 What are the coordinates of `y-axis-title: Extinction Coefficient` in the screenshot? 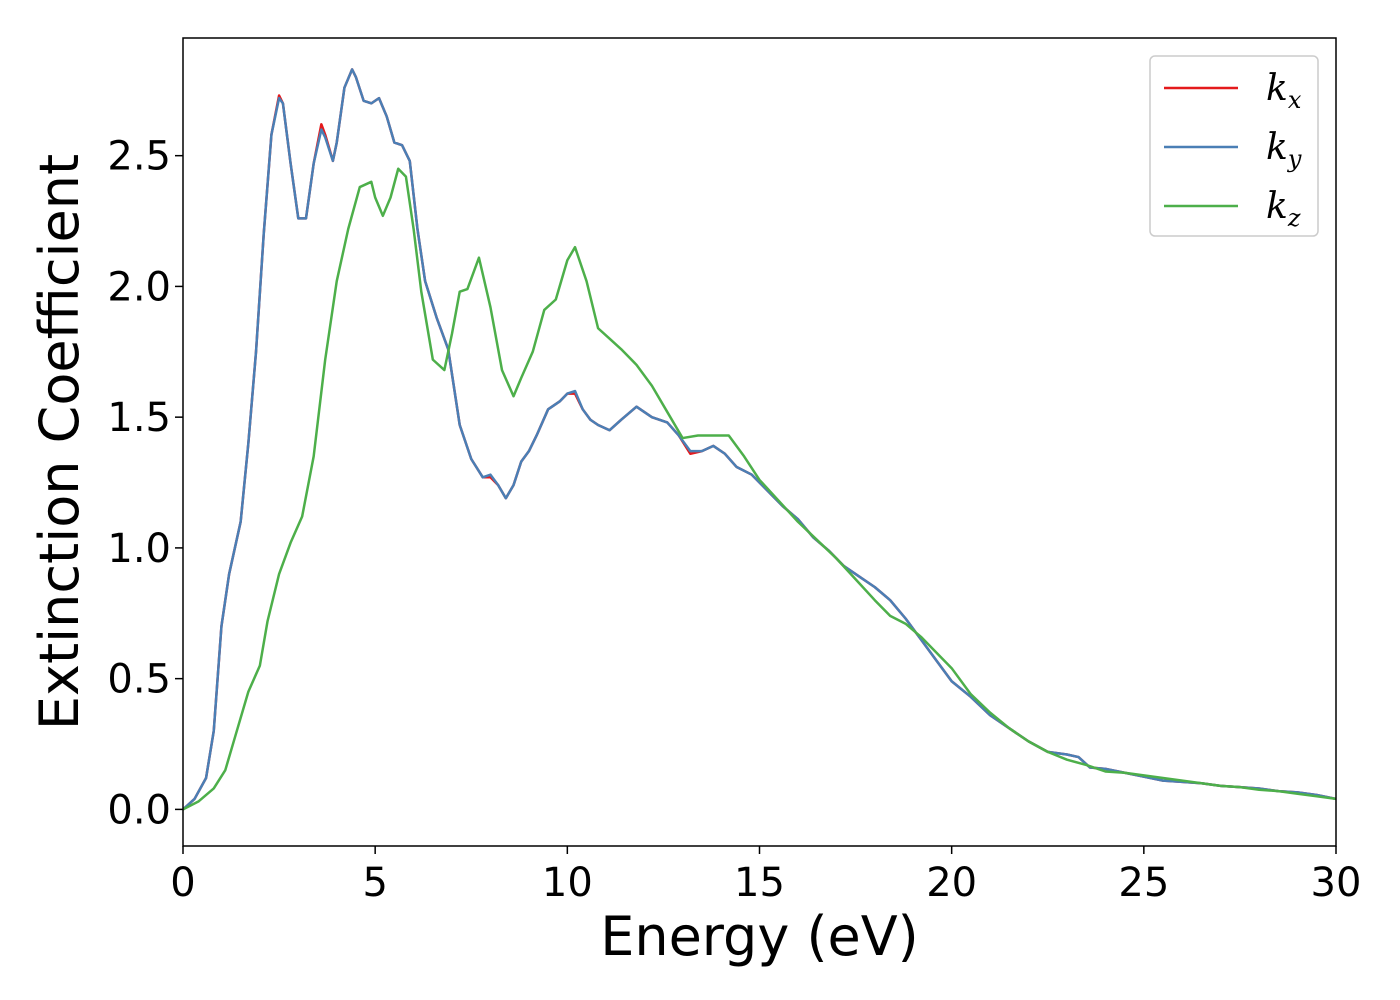 It's located at (59, 442).